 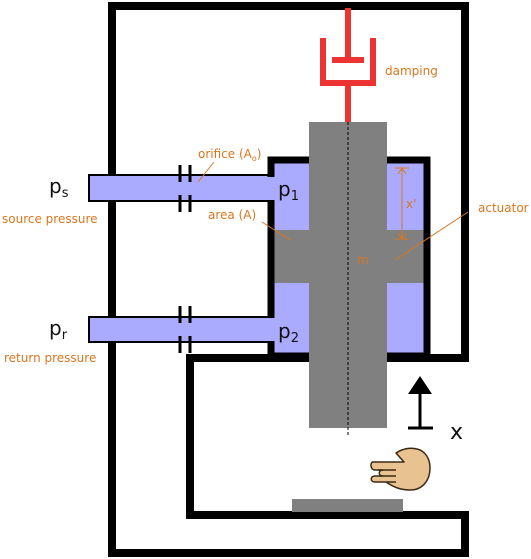 What do you see at coordinates (347, 505) in the screenshot?
I see `base-plate` at bounding box center [347, 505].